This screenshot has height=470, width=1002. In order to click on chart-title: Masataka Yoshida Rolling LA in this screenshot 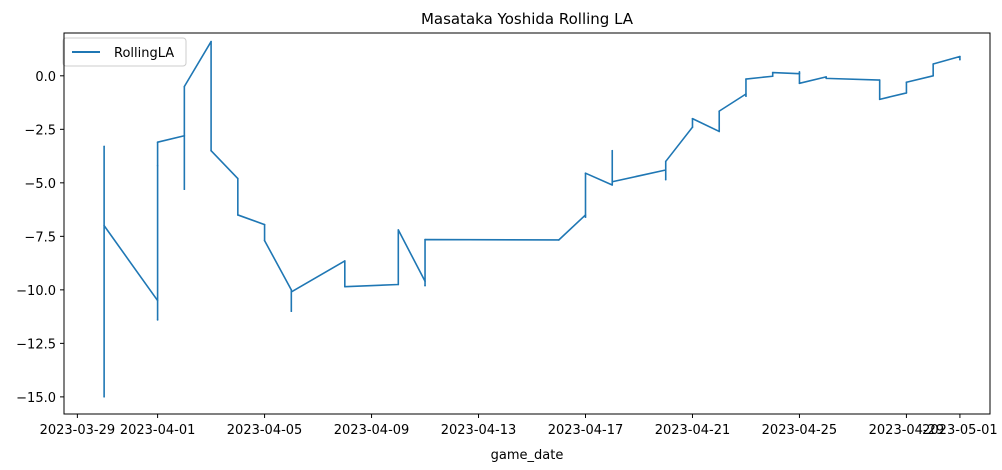, I will do `click(527, 19)`.